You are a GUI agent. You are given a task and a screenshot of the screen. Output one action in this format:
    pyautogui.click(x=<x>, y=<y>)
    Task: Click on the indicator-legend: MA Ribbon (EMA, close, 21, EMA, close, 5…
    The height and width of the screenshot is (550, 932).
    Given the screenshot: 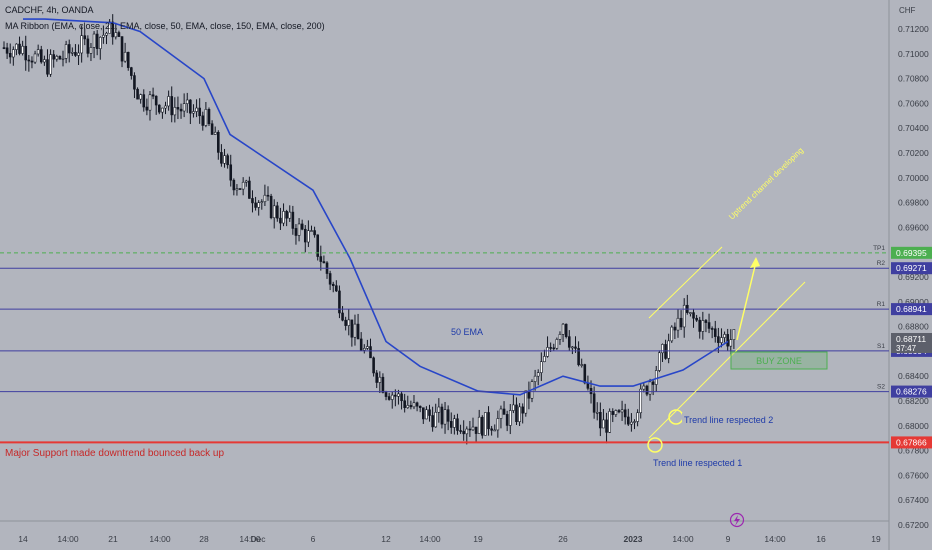 What is the action you would take?
    pyautogui.click(x=165, y=26)
    